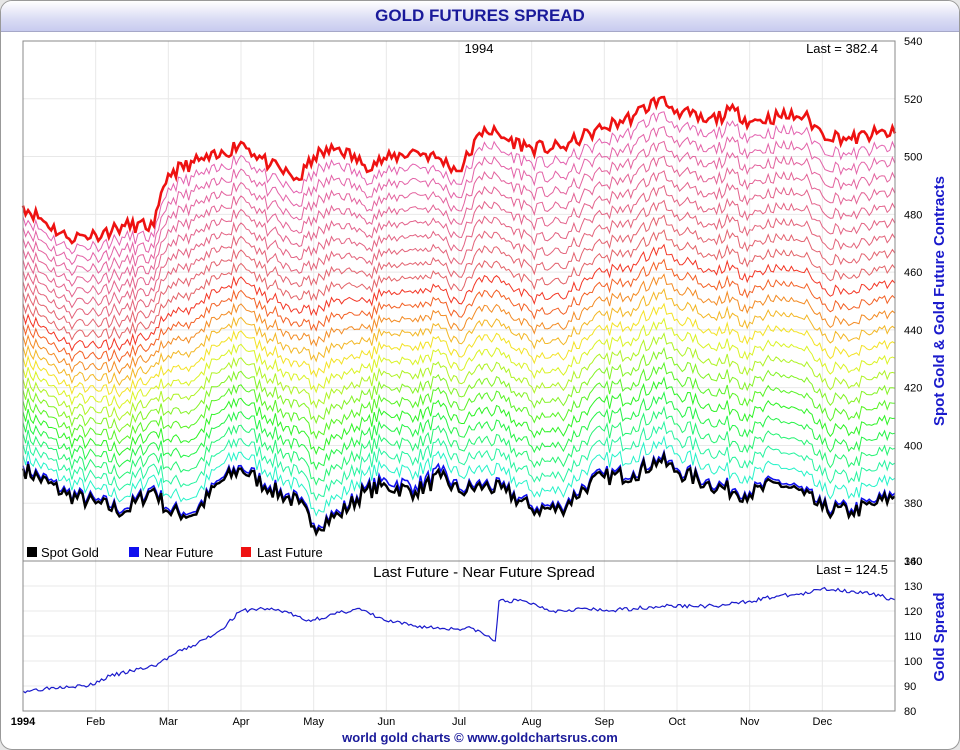 This screenshot has height=750, width=960. I want to click on spread-series-layer, so click(459, 640).